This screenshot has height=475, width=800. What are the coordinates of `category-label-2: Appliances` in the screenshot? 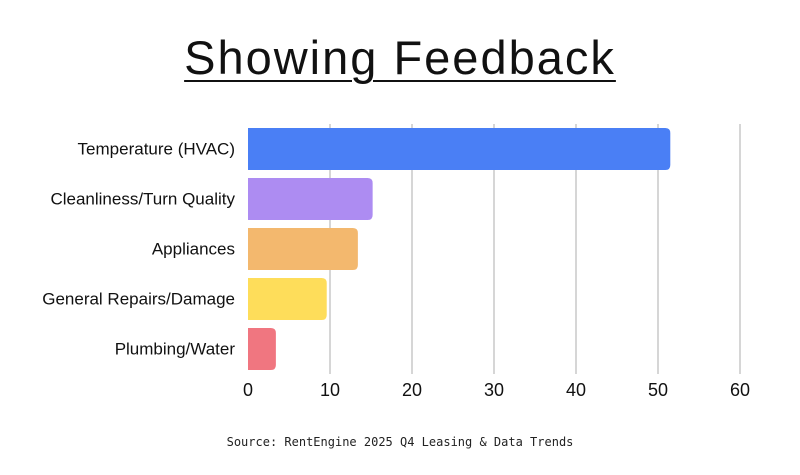 It's located at (193, 249).